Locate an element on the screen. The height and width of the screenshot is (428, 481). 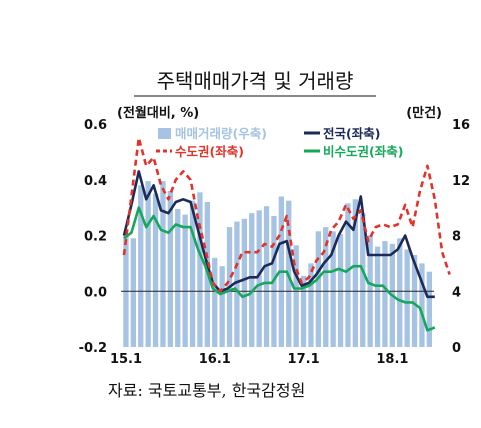
right-tick-label: 0 is located at coordinates (456, 348).